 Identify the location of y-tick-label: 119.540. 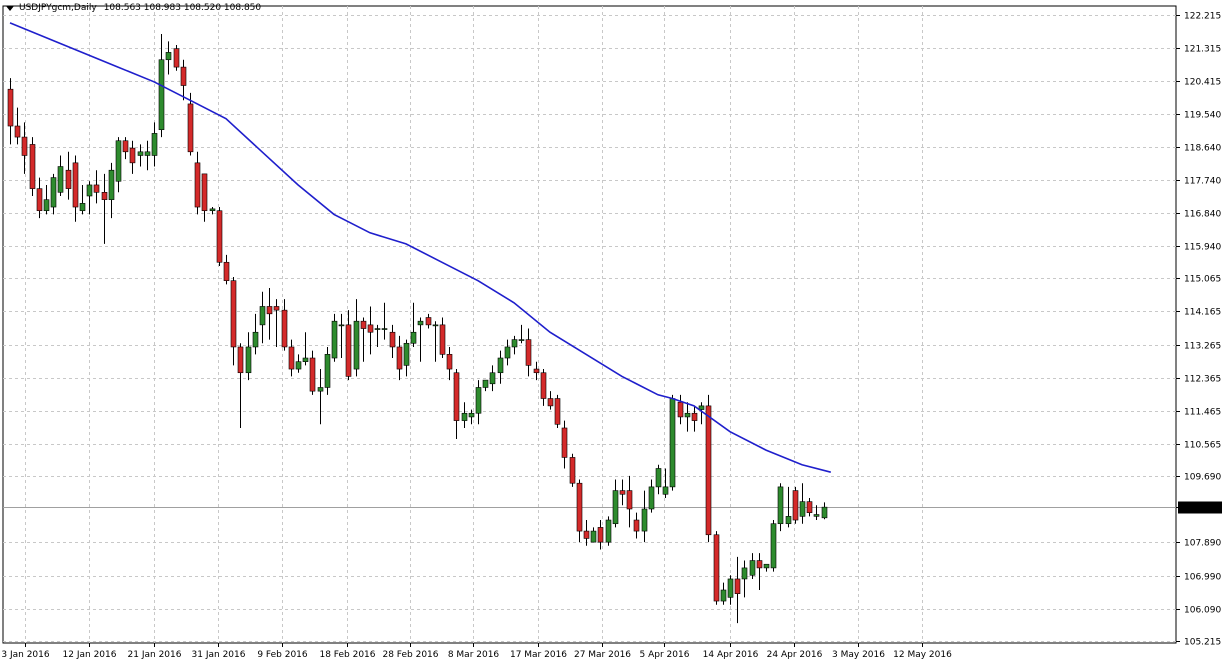
(1202, 116).